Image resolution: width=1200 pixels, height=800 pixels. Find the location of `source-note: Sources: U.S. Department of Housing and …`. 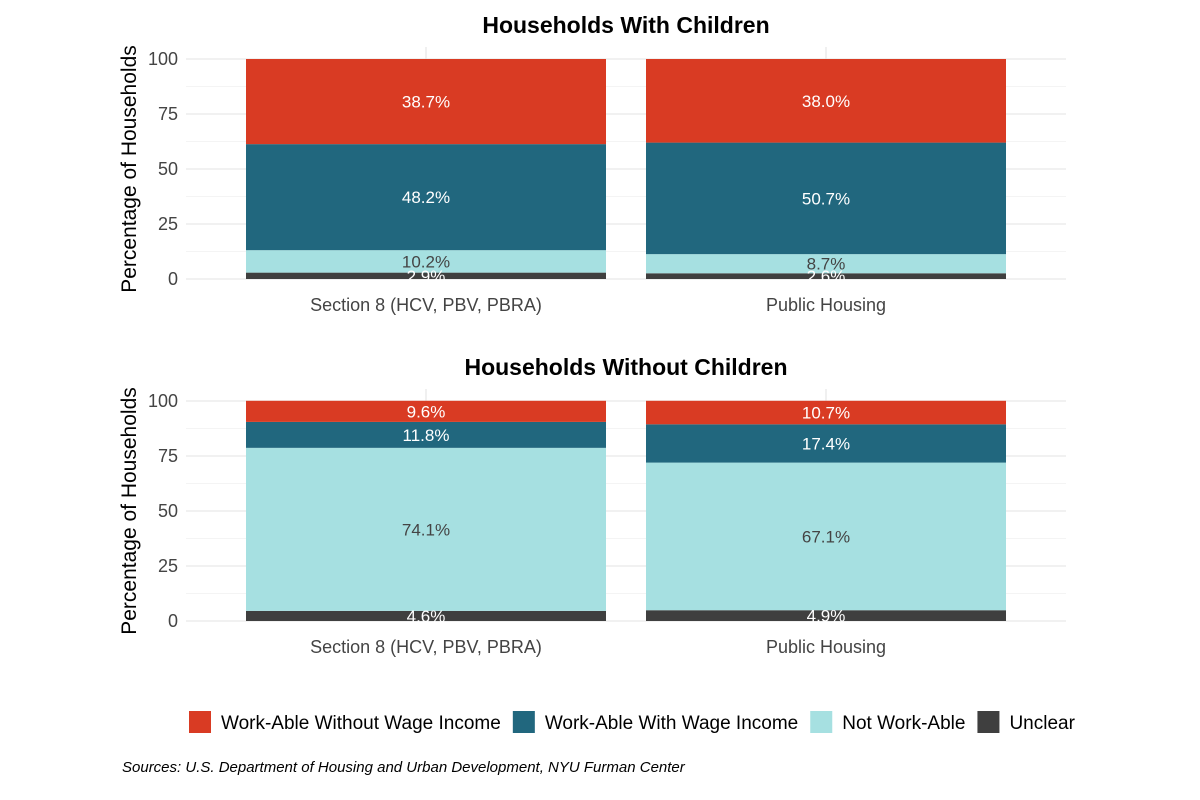

source-note: Sources: U.S. Department of Housing and … is located at coordinates (404, 767).